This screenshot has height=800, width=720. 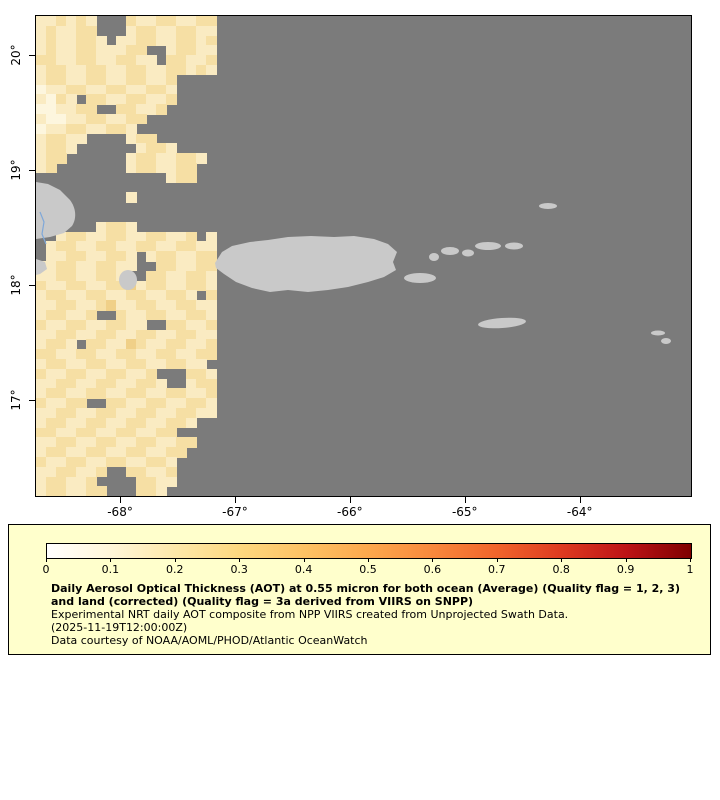 What do you see at coordinates (110, 569) in the screenshot?
I see `colorbar-tick-label: 0.1` at bounding box center [110, 569].